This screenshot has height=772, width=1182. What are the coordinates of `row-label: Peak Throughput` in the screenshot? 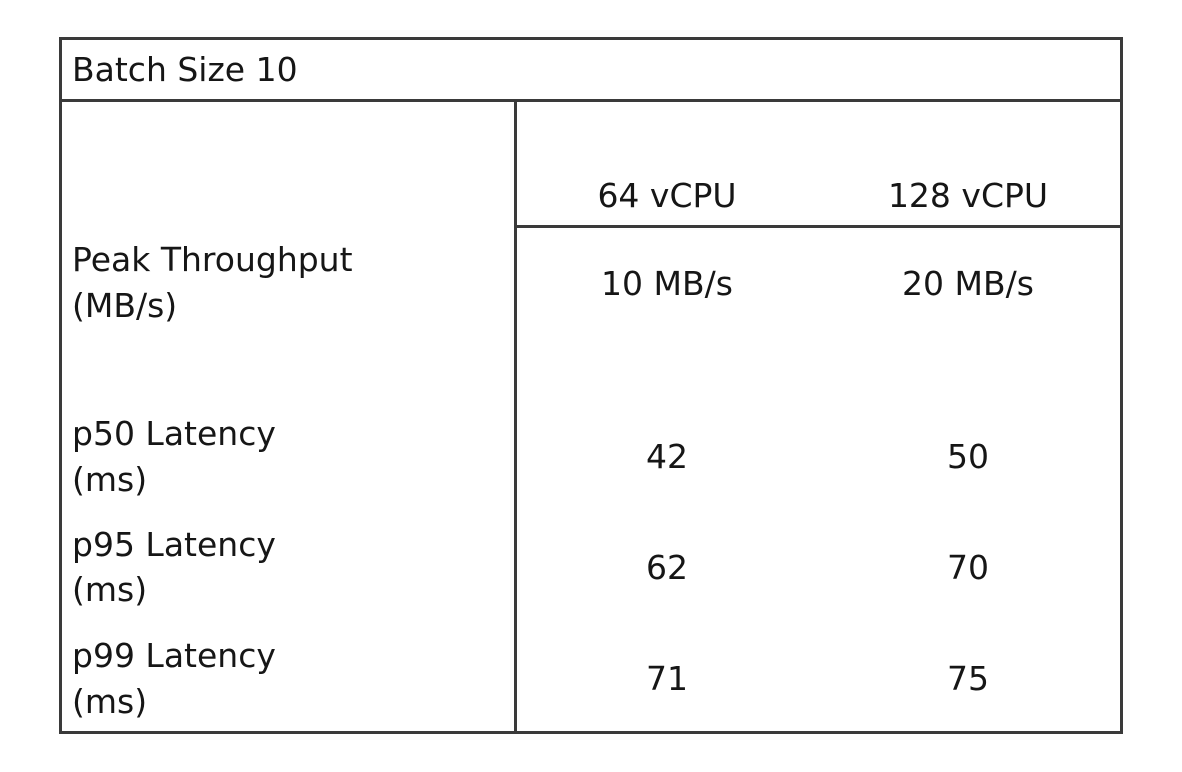 It's located at (212, 259).